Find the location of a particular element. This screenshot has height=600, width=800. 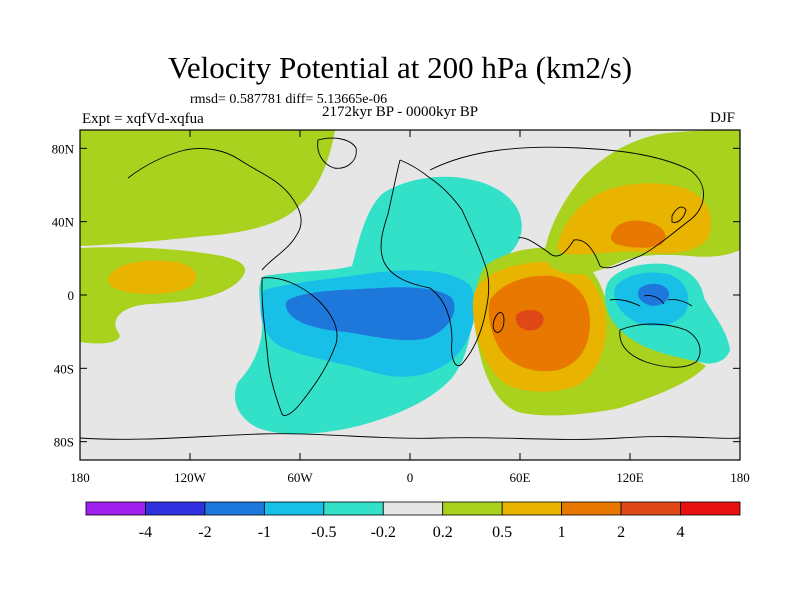

central-pacific-region-0.5 is located at coordinates (152, 277).